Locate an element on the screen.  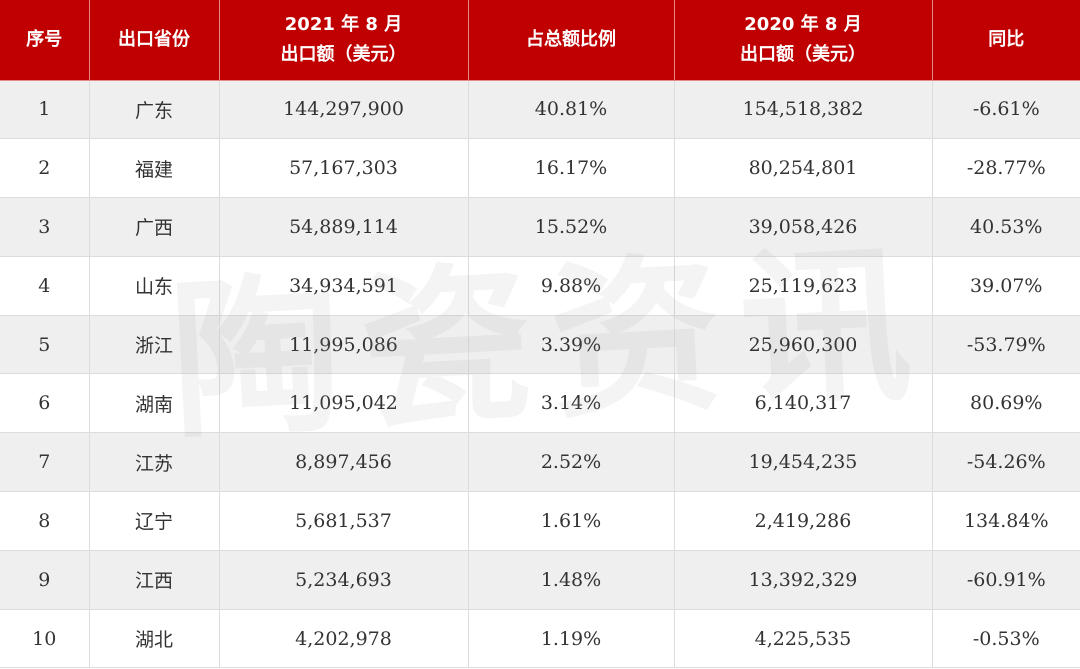
cell-yoy: -53.79% is located at coordinates (1006, 345).